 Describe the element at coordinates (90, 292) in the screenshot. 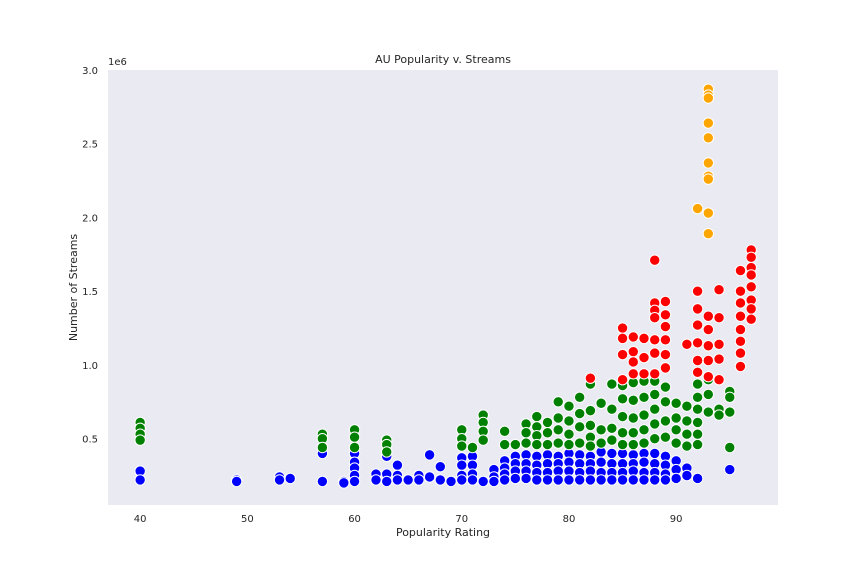

I see `y-tick-label: 1.5` at that location.